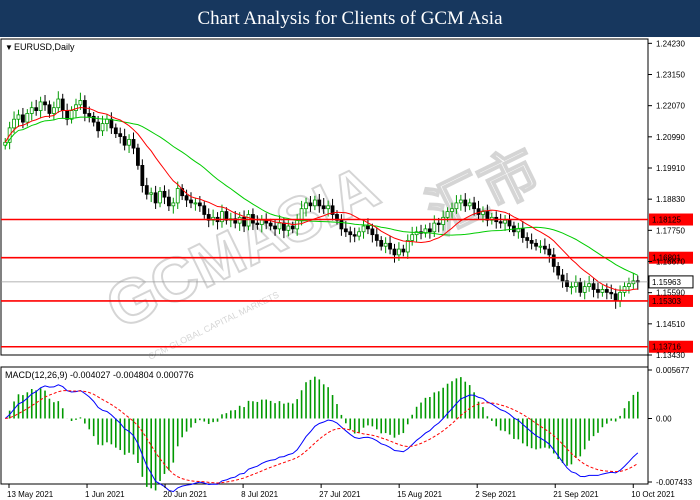  What do you see at coordinates (419, 494) in the screenshot?
I see `time-tick-label: 15 Aug 2021` at bounding box center [419, 494].